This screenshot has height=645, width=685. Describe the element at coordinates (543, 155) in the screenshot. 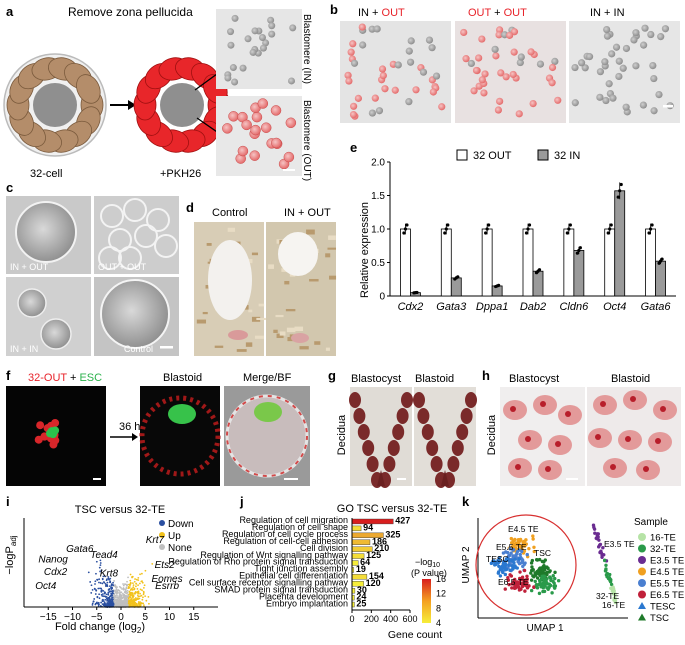

I see `legend-swatch-32in` at that location.